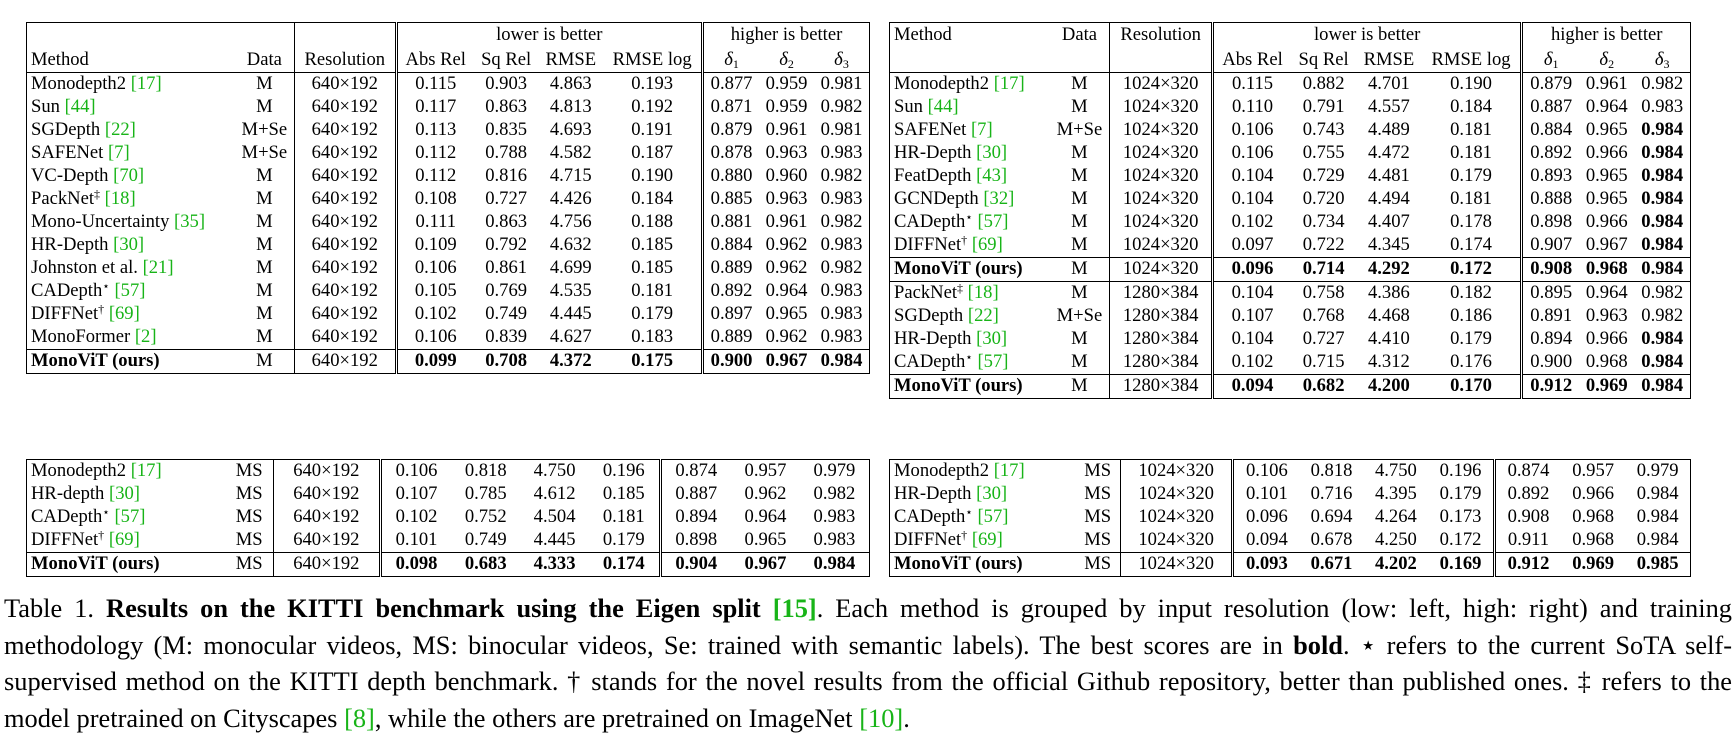  What do you see at coordinates (652, 107) in the screenshot?
I see `metric-value: 0.192` at bounding box center [652, 107].